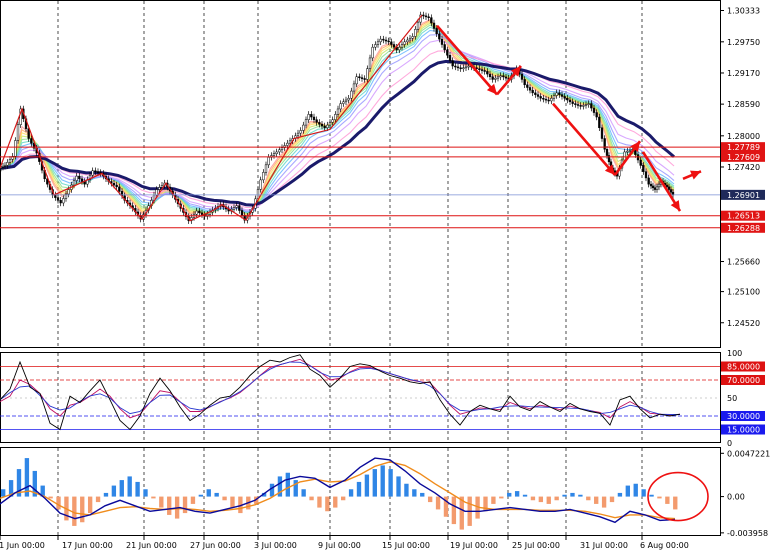  Describe the element at coordinates (338, 490) in the screenshot. I see `macd-main-line` at that location.